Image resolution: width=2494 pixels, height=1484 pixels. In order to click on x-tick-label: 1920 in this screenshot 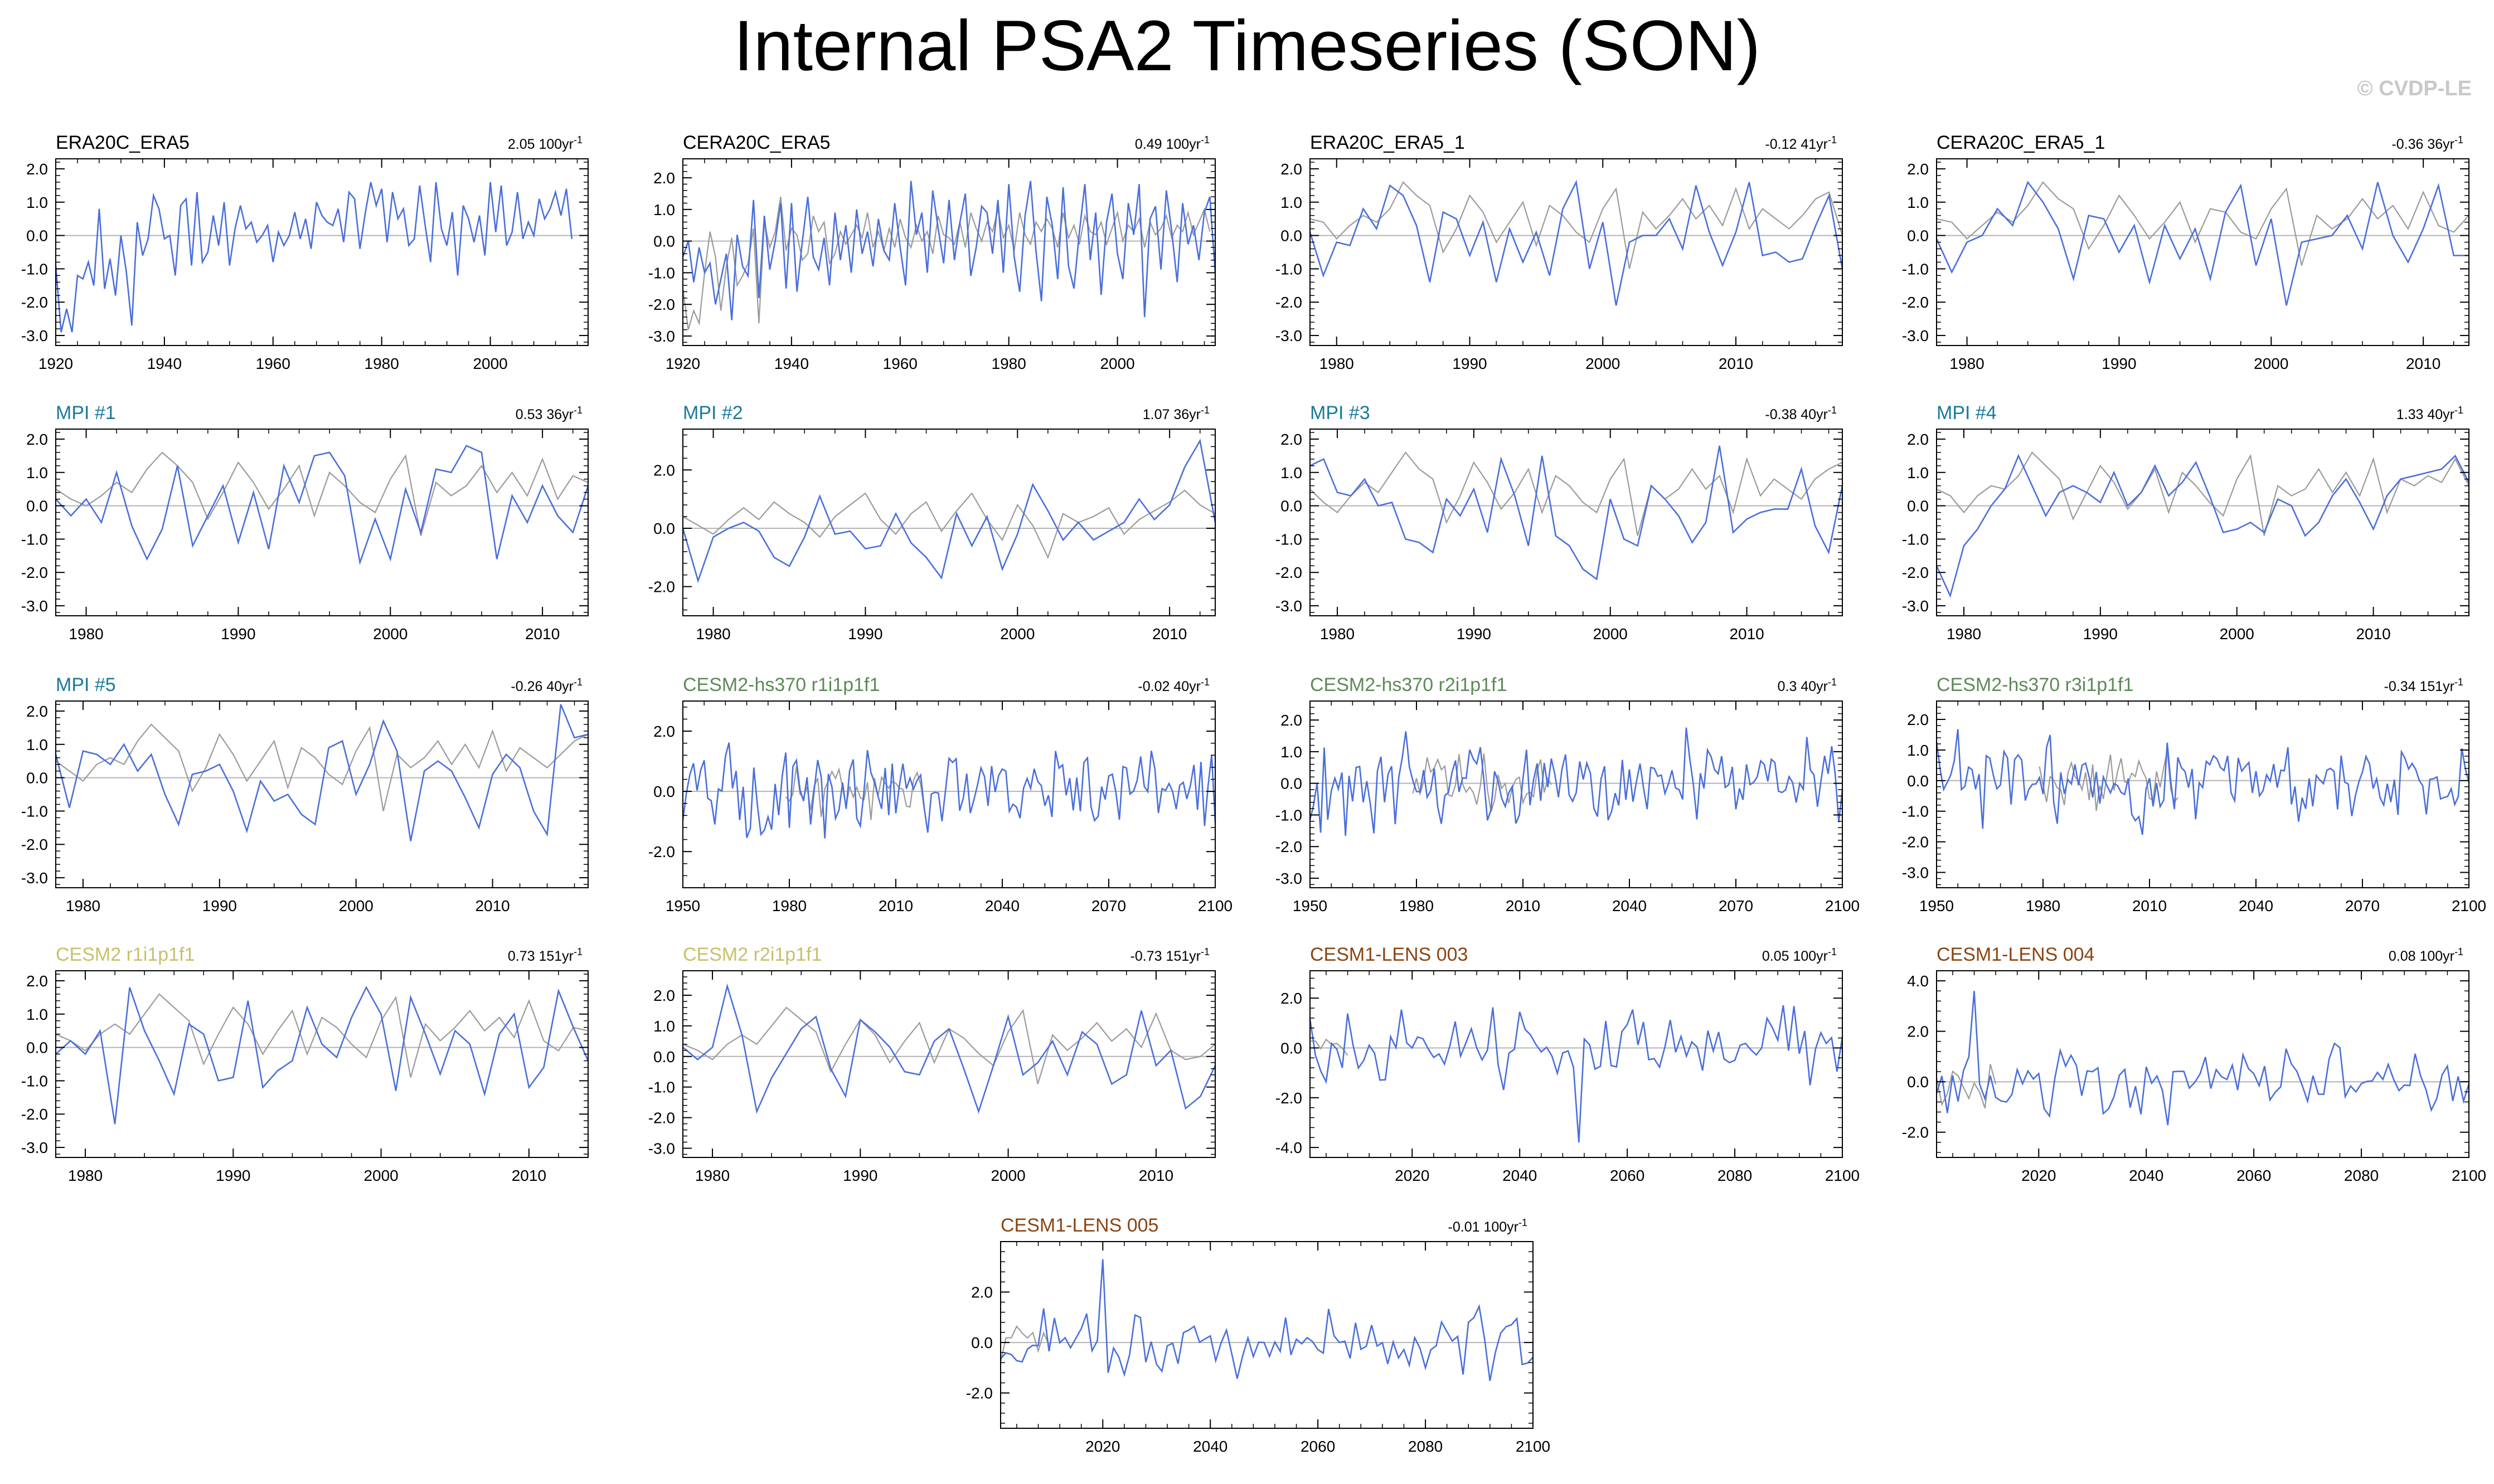, I will do `click(55, 363)`.